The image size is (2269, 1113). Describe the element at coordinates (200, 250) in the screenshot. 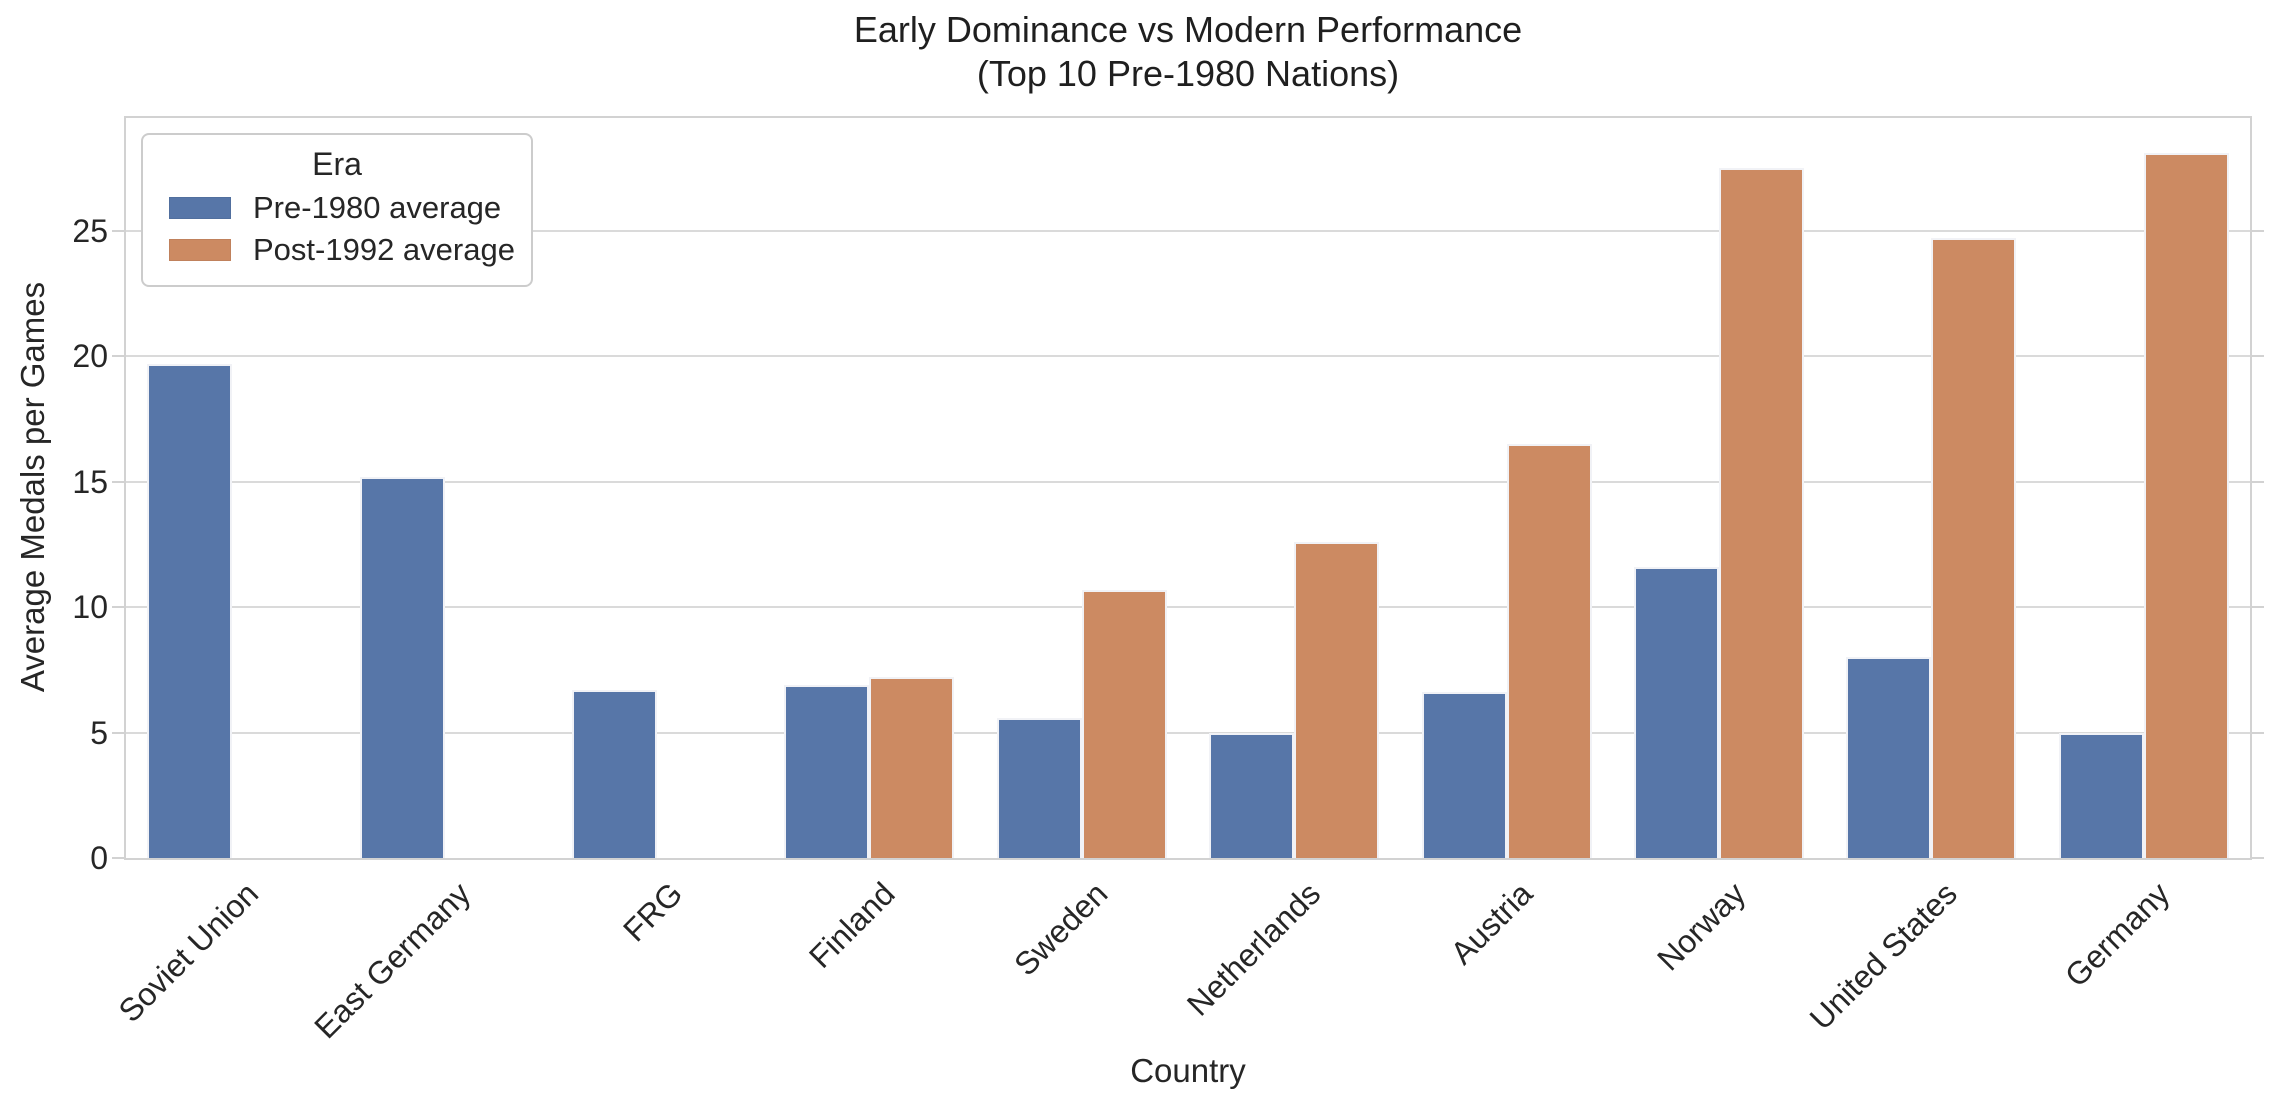

I see `legend-swatch-post-1992-average` at that location.